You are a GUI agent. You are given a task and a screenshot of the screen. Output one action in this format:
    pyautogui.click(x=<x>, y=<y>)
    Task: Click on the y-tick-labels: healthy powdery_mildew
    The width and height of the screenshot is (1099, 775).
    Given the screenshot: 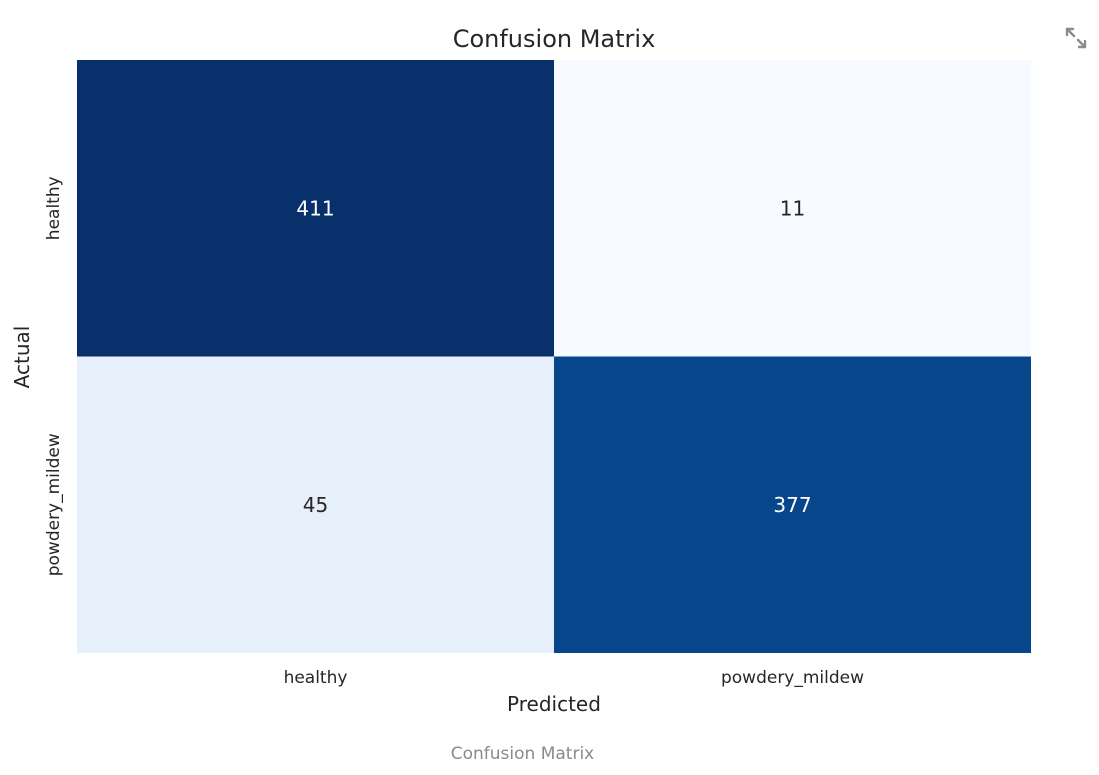 What is the action you would take?
    pyautogui.click(x=54, y=376)
    